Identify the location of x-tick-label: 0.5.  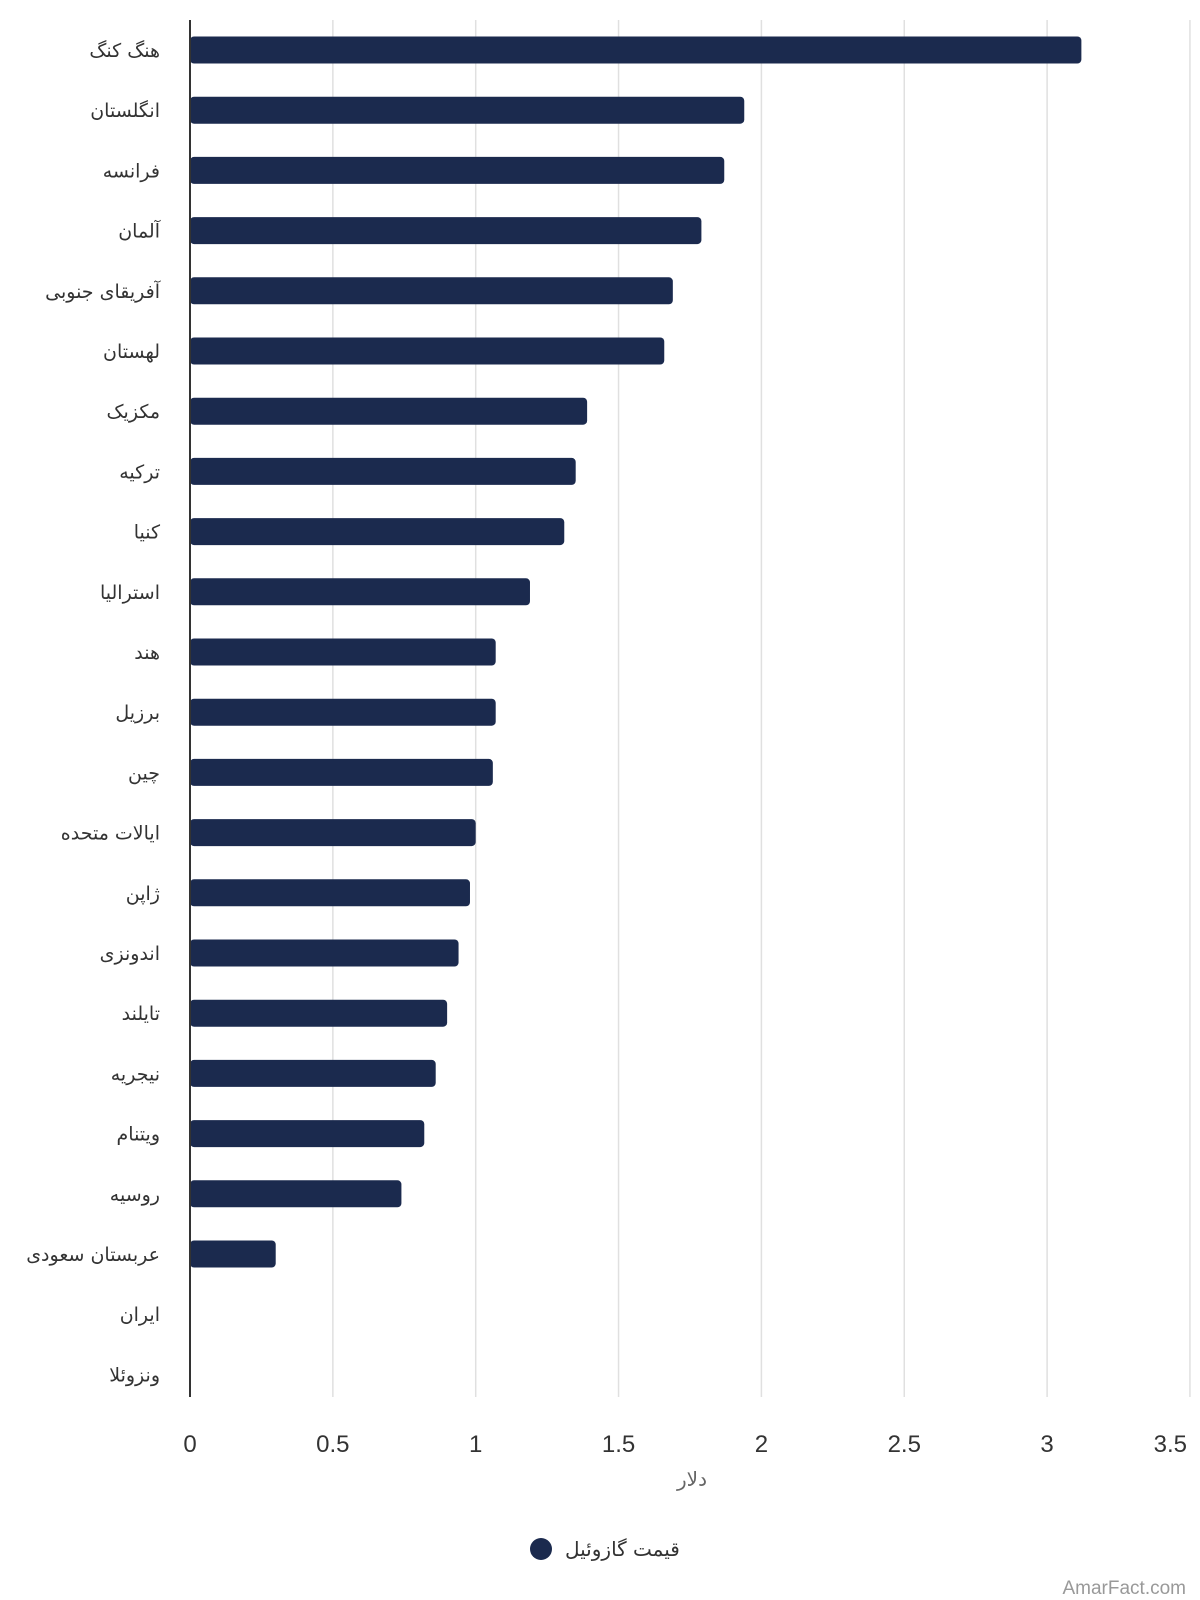
(332, 1444).